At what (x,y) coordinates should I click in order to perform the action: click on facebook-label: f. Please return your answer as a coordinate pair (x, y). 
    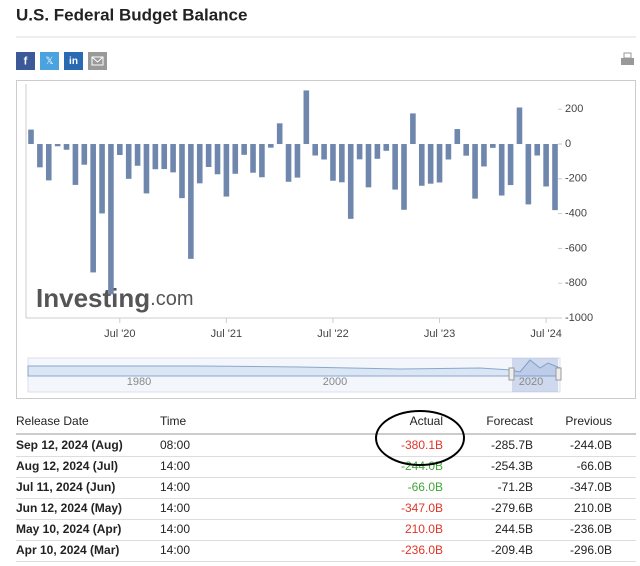
    Looking at the image, I should click on (26, 61).